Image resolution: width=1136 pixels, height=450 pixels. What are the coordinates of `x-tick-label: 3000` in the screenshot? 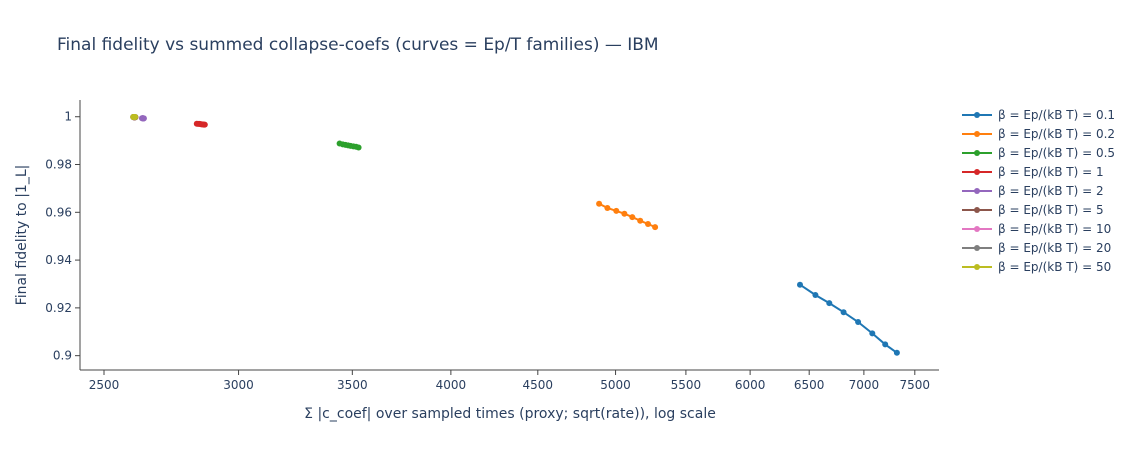 It's located at (238, 385).